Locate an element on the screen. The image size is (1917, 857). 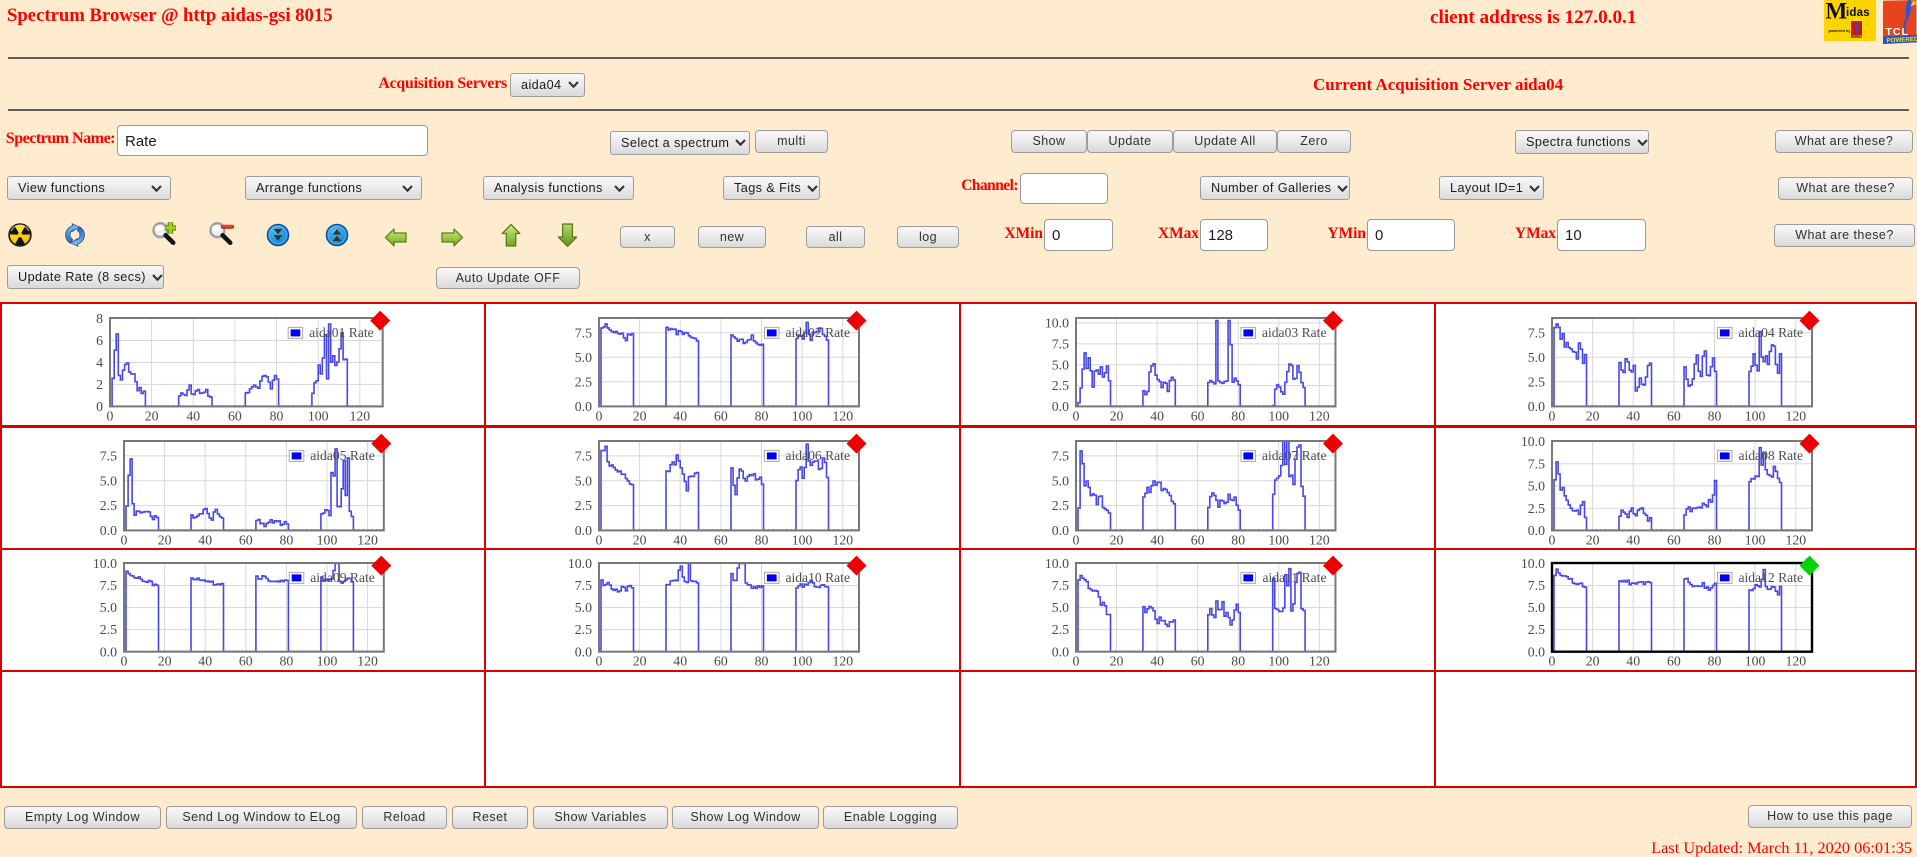
svg-text: aida09 Rate is located at coordinates (342, 577).